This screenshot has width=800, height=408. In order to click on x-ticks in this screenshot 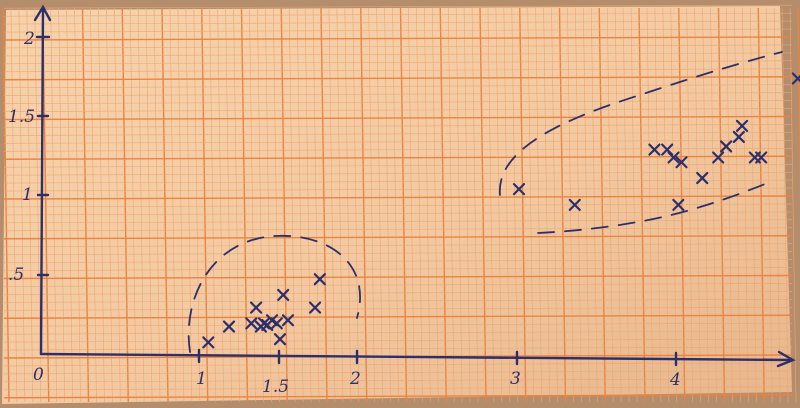, I will do `click(437, 357)`.